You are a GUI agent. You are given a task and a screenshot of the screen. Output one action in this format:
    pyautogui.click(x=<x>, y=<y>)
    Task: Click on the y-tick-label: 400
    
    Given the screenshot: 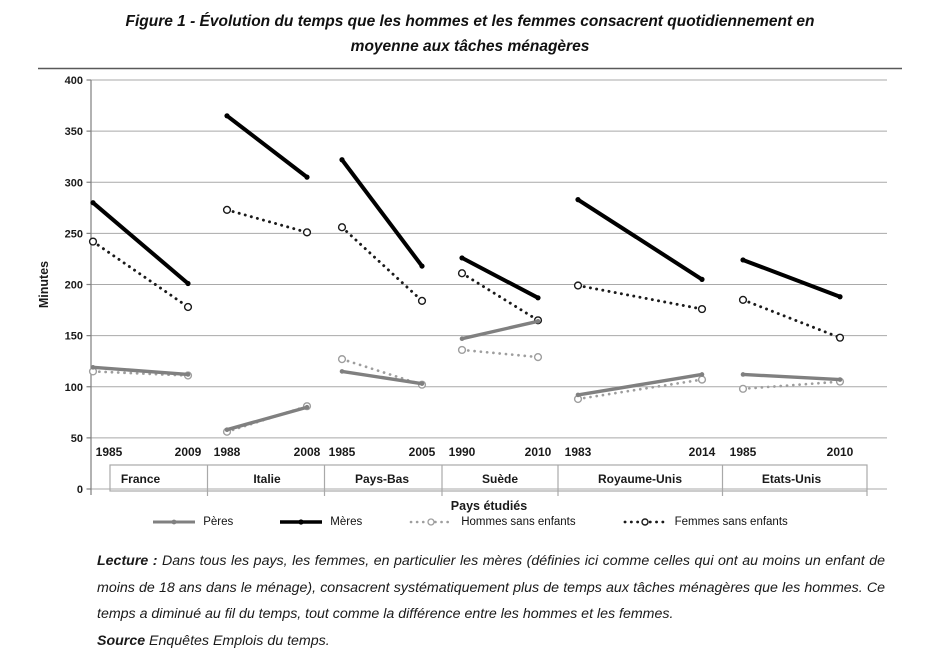 What is the action you would take?
    pyautogui.click(x=74, y=81)
    